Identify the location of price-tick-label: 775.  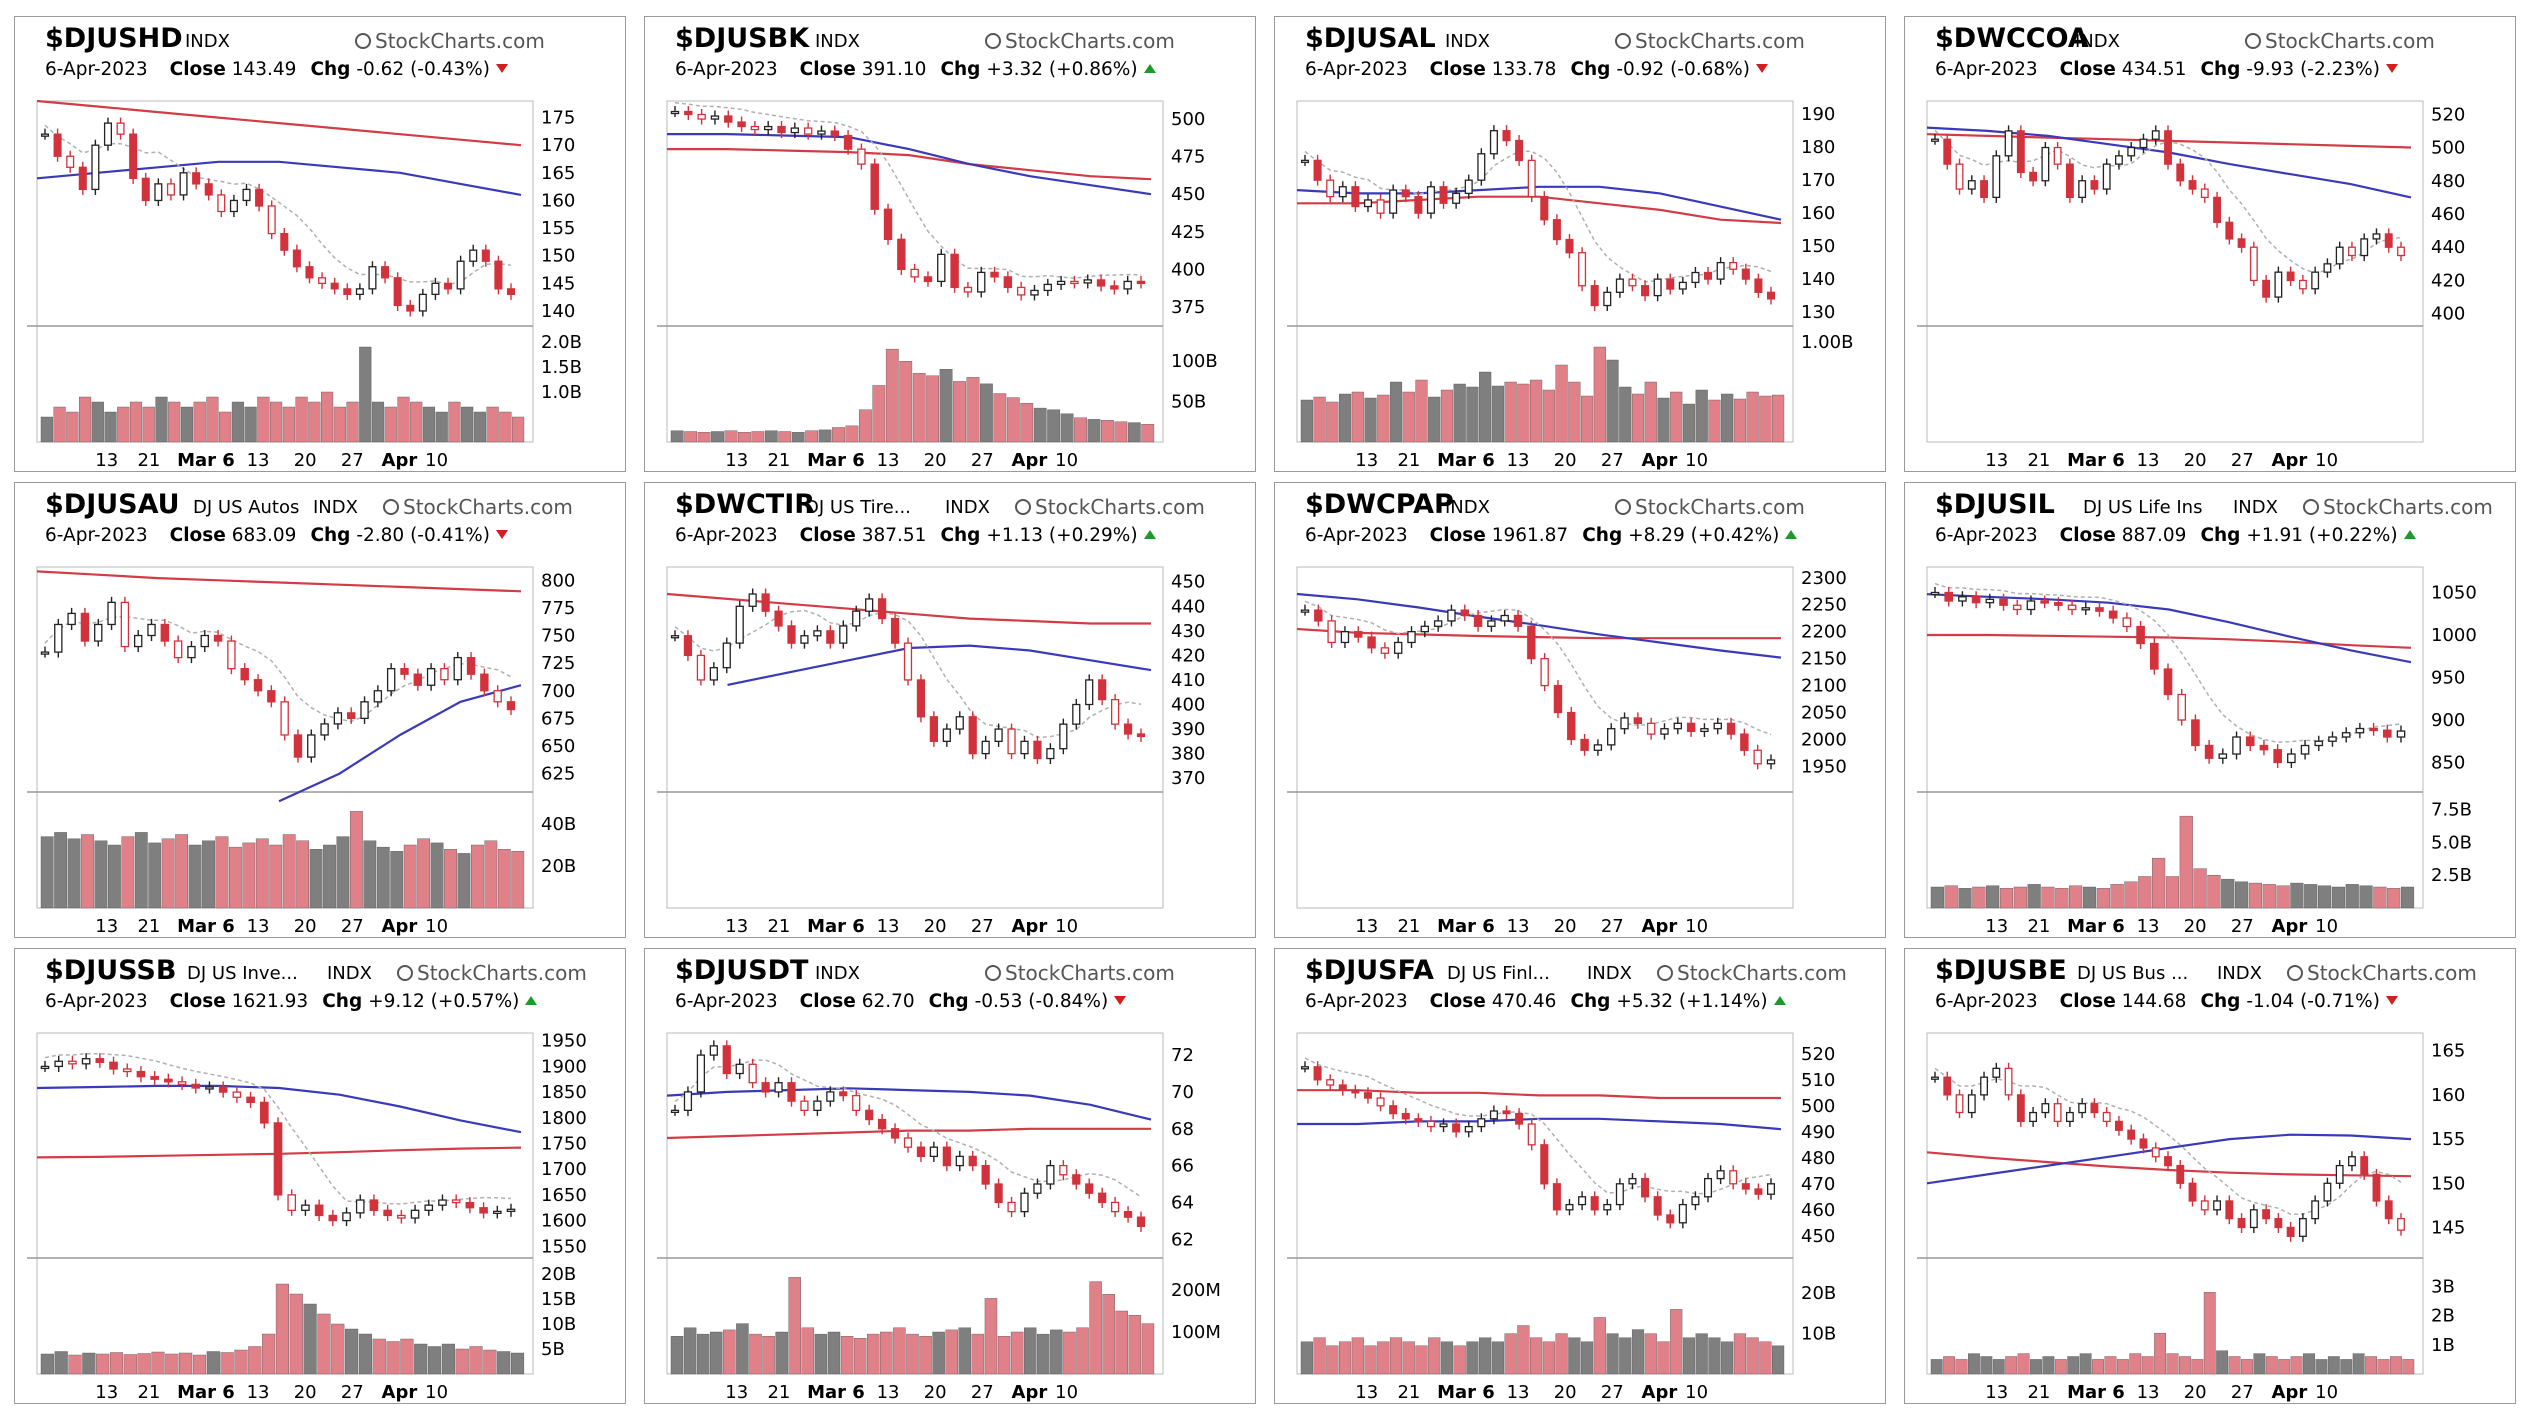
(558, 608).